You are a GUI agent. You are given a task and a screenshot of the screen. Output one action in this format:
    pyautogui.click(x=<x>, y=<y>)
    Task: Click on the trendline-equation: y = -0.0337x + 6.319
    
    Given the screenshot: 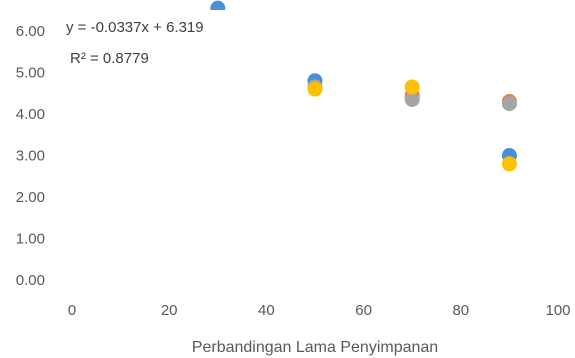 What is the action you would take?
    pyautogui.click(x=135, y=27)
    